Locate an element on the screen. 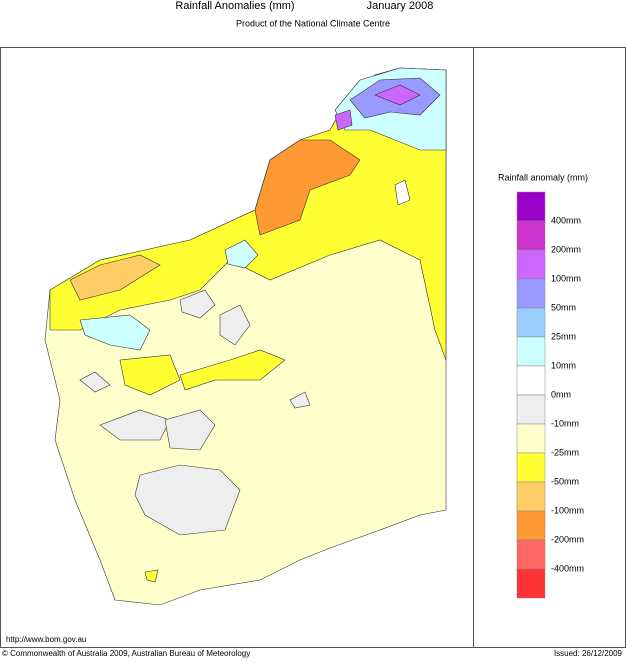 Image resolution: width=626 pixels, height=663 pixels. footer-issued: Issued: 26/12/2009 is located at coordinates (588, 653).